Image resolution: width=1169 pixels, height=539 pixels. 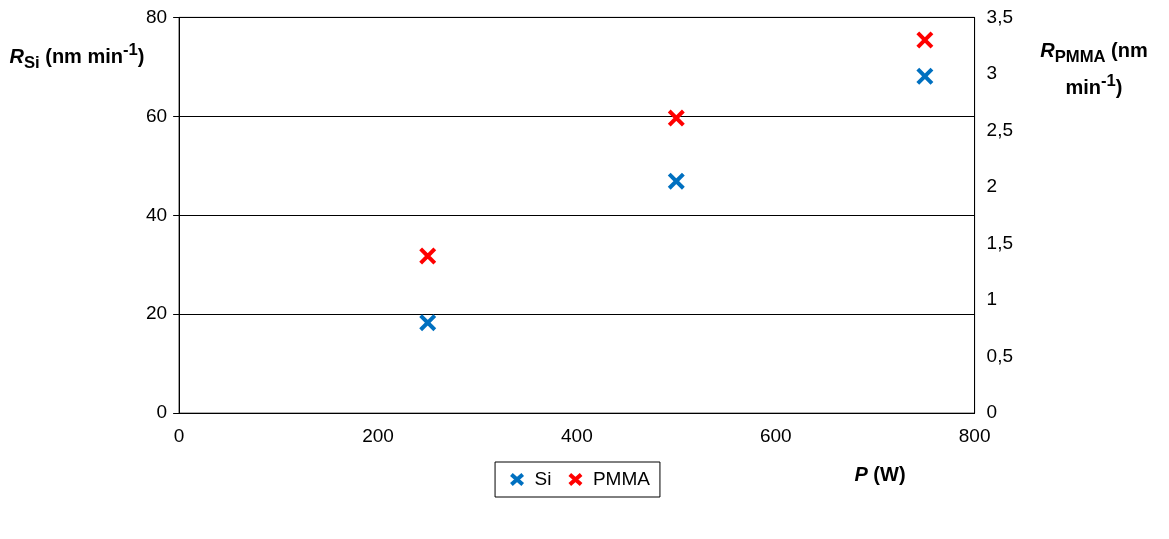 I want to click on y2-tick-label: 2,5, so click(x=1000, y=129).